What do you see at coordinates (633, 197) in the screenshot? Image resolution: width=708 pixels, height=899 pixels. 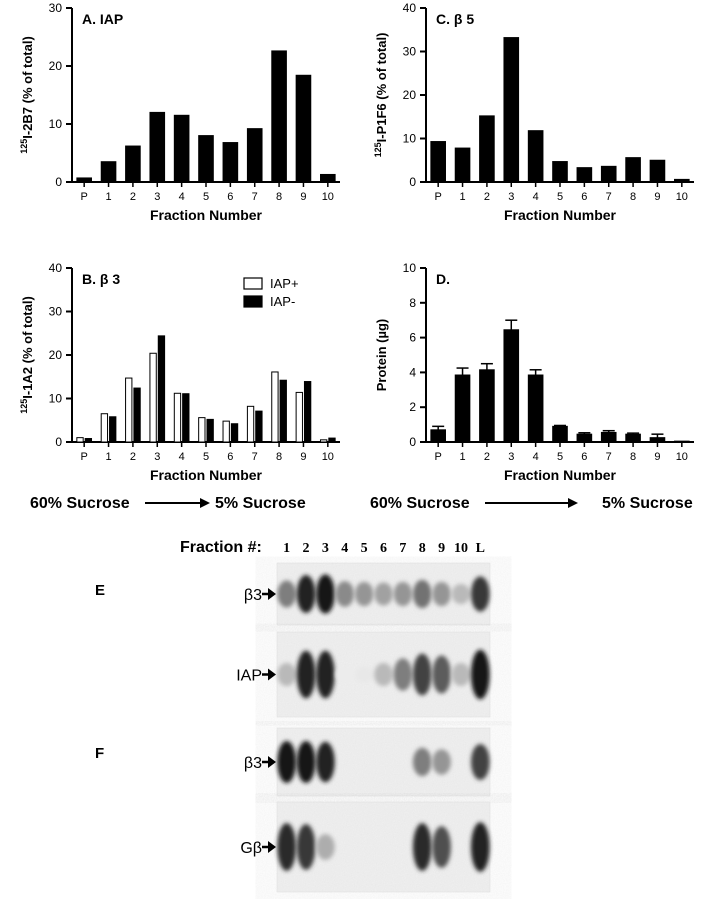 I see `x-tick-label: 8` at bounding box center [633, 197].